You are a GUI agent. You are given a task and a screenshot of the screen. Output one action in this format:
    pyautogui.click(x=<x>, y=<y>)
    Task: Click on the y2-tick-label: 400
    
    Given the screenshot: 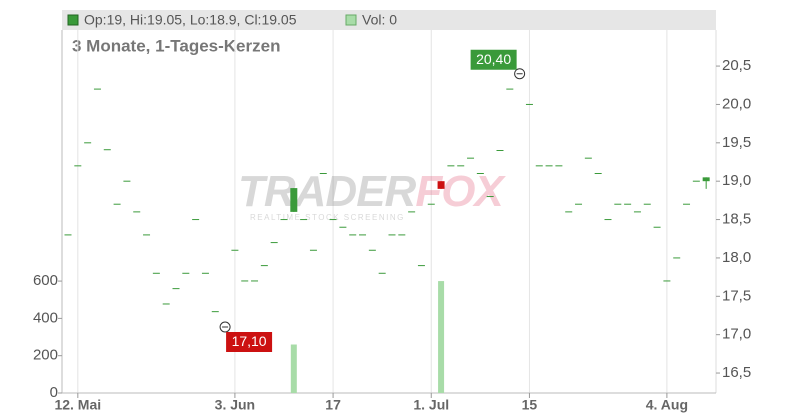 What is the action you would take?
    pyautogui.click(x=45, y=317)
    